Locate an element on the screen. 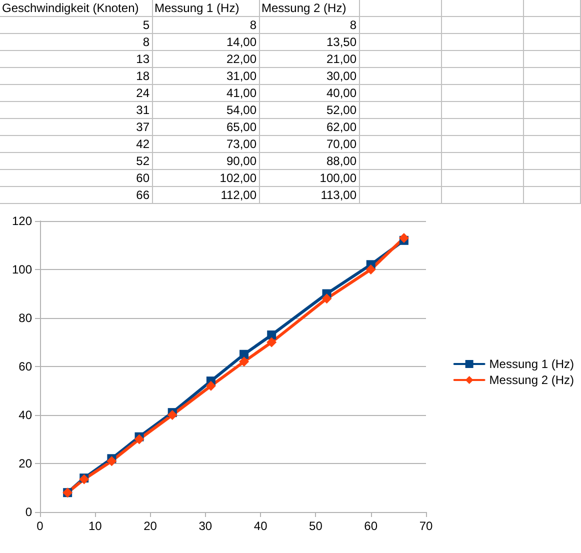 This screenshot has width=581, height=553. text: 31,00 is located at coordinates (205, 76).